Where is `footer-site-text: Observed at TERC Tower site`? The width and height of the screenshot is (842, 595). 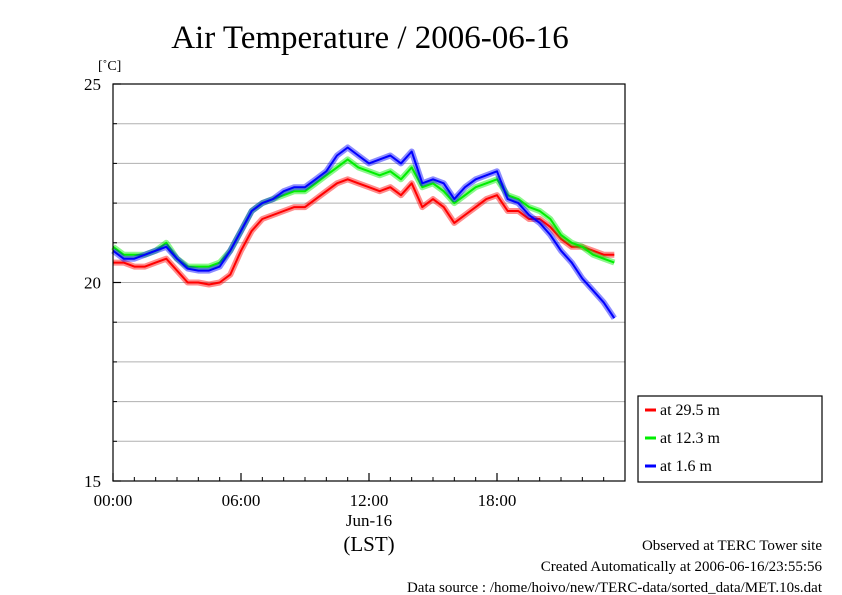
footer-site-text: Observed at TERC Tower site is located at coordinates (732, 546).